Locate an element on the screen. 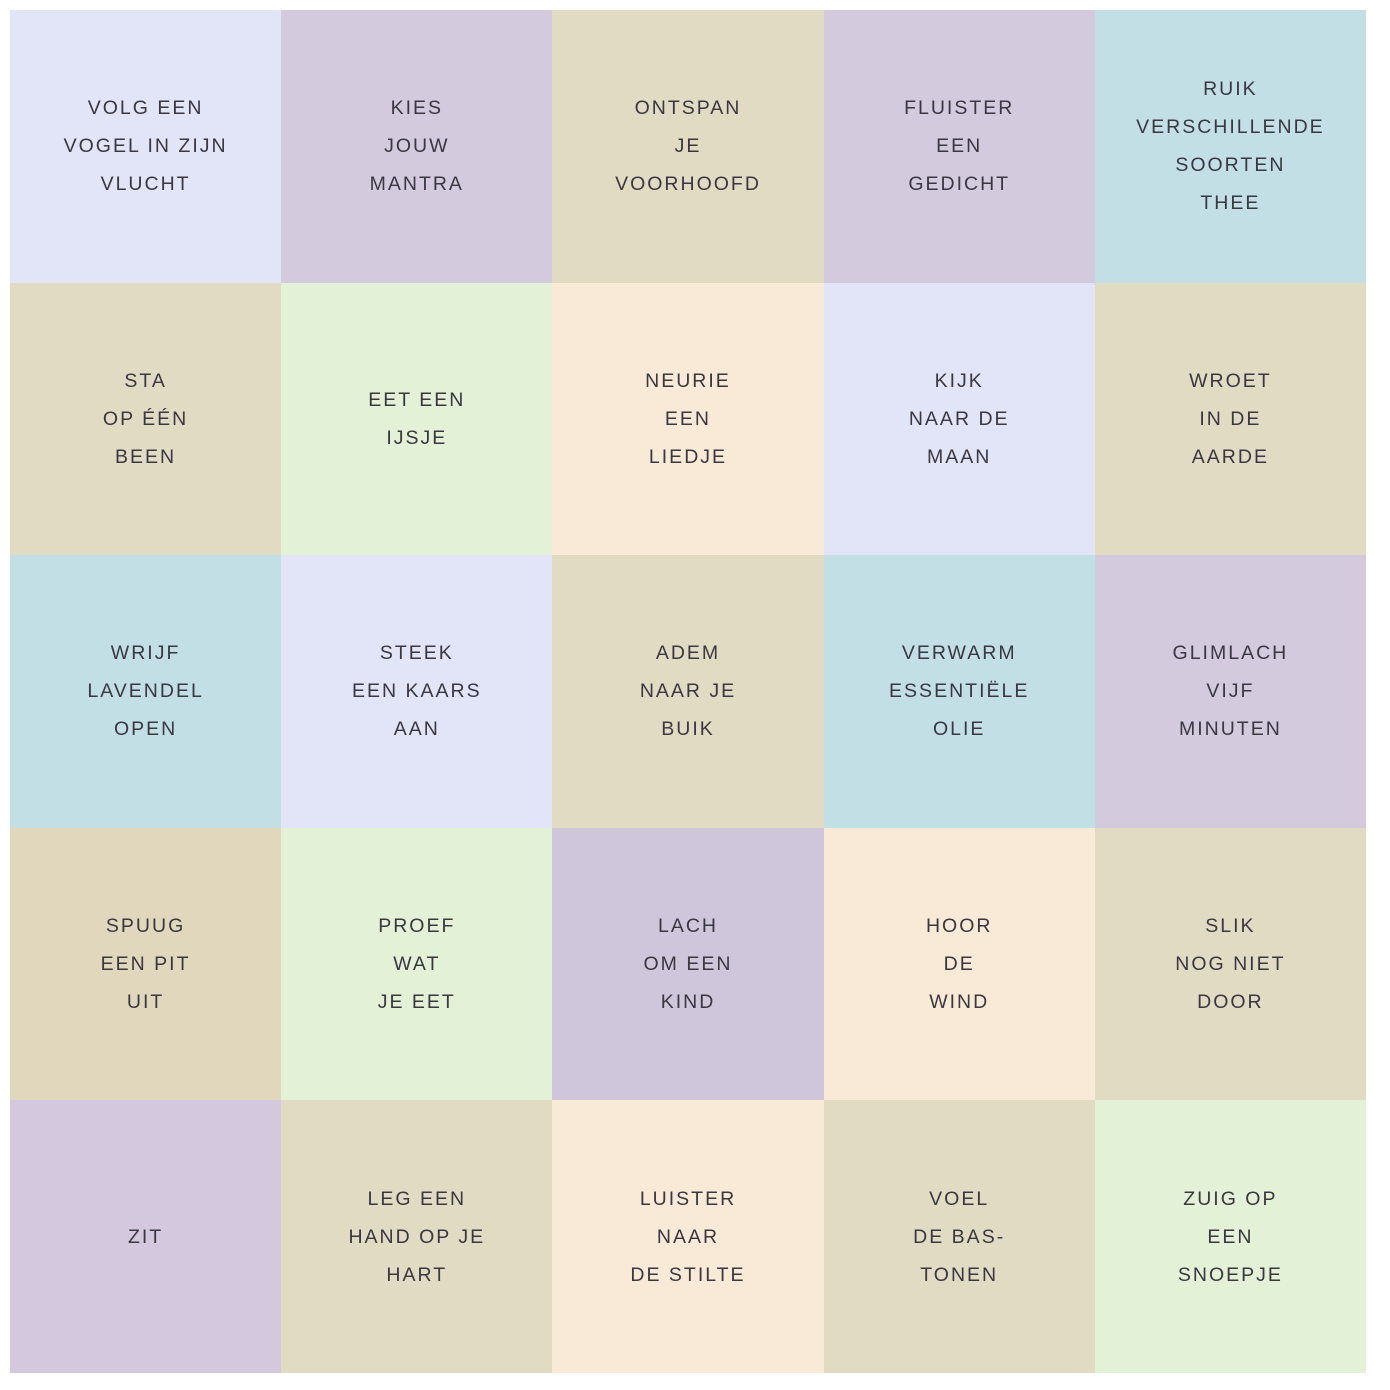 The width and height of the screenshot is (1390, 1390). bingo-cell-text: LEG EEN HAND OP JE HART is located at coordinates (417, 1236).